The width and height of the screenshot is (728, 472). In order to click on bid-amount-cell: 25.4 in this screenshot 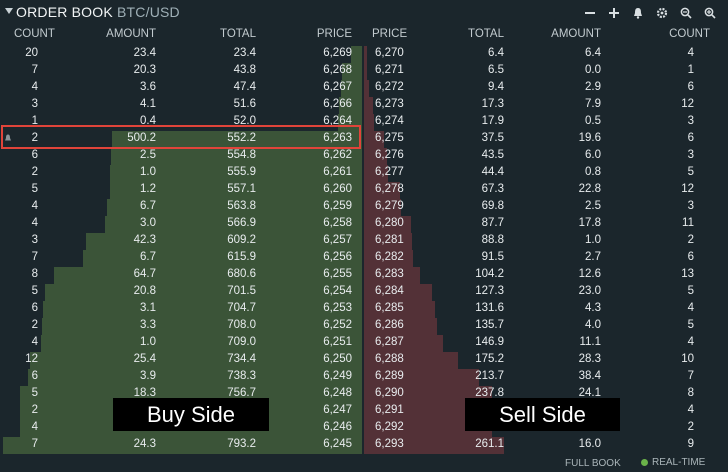, I will do `click(144, 359)`.